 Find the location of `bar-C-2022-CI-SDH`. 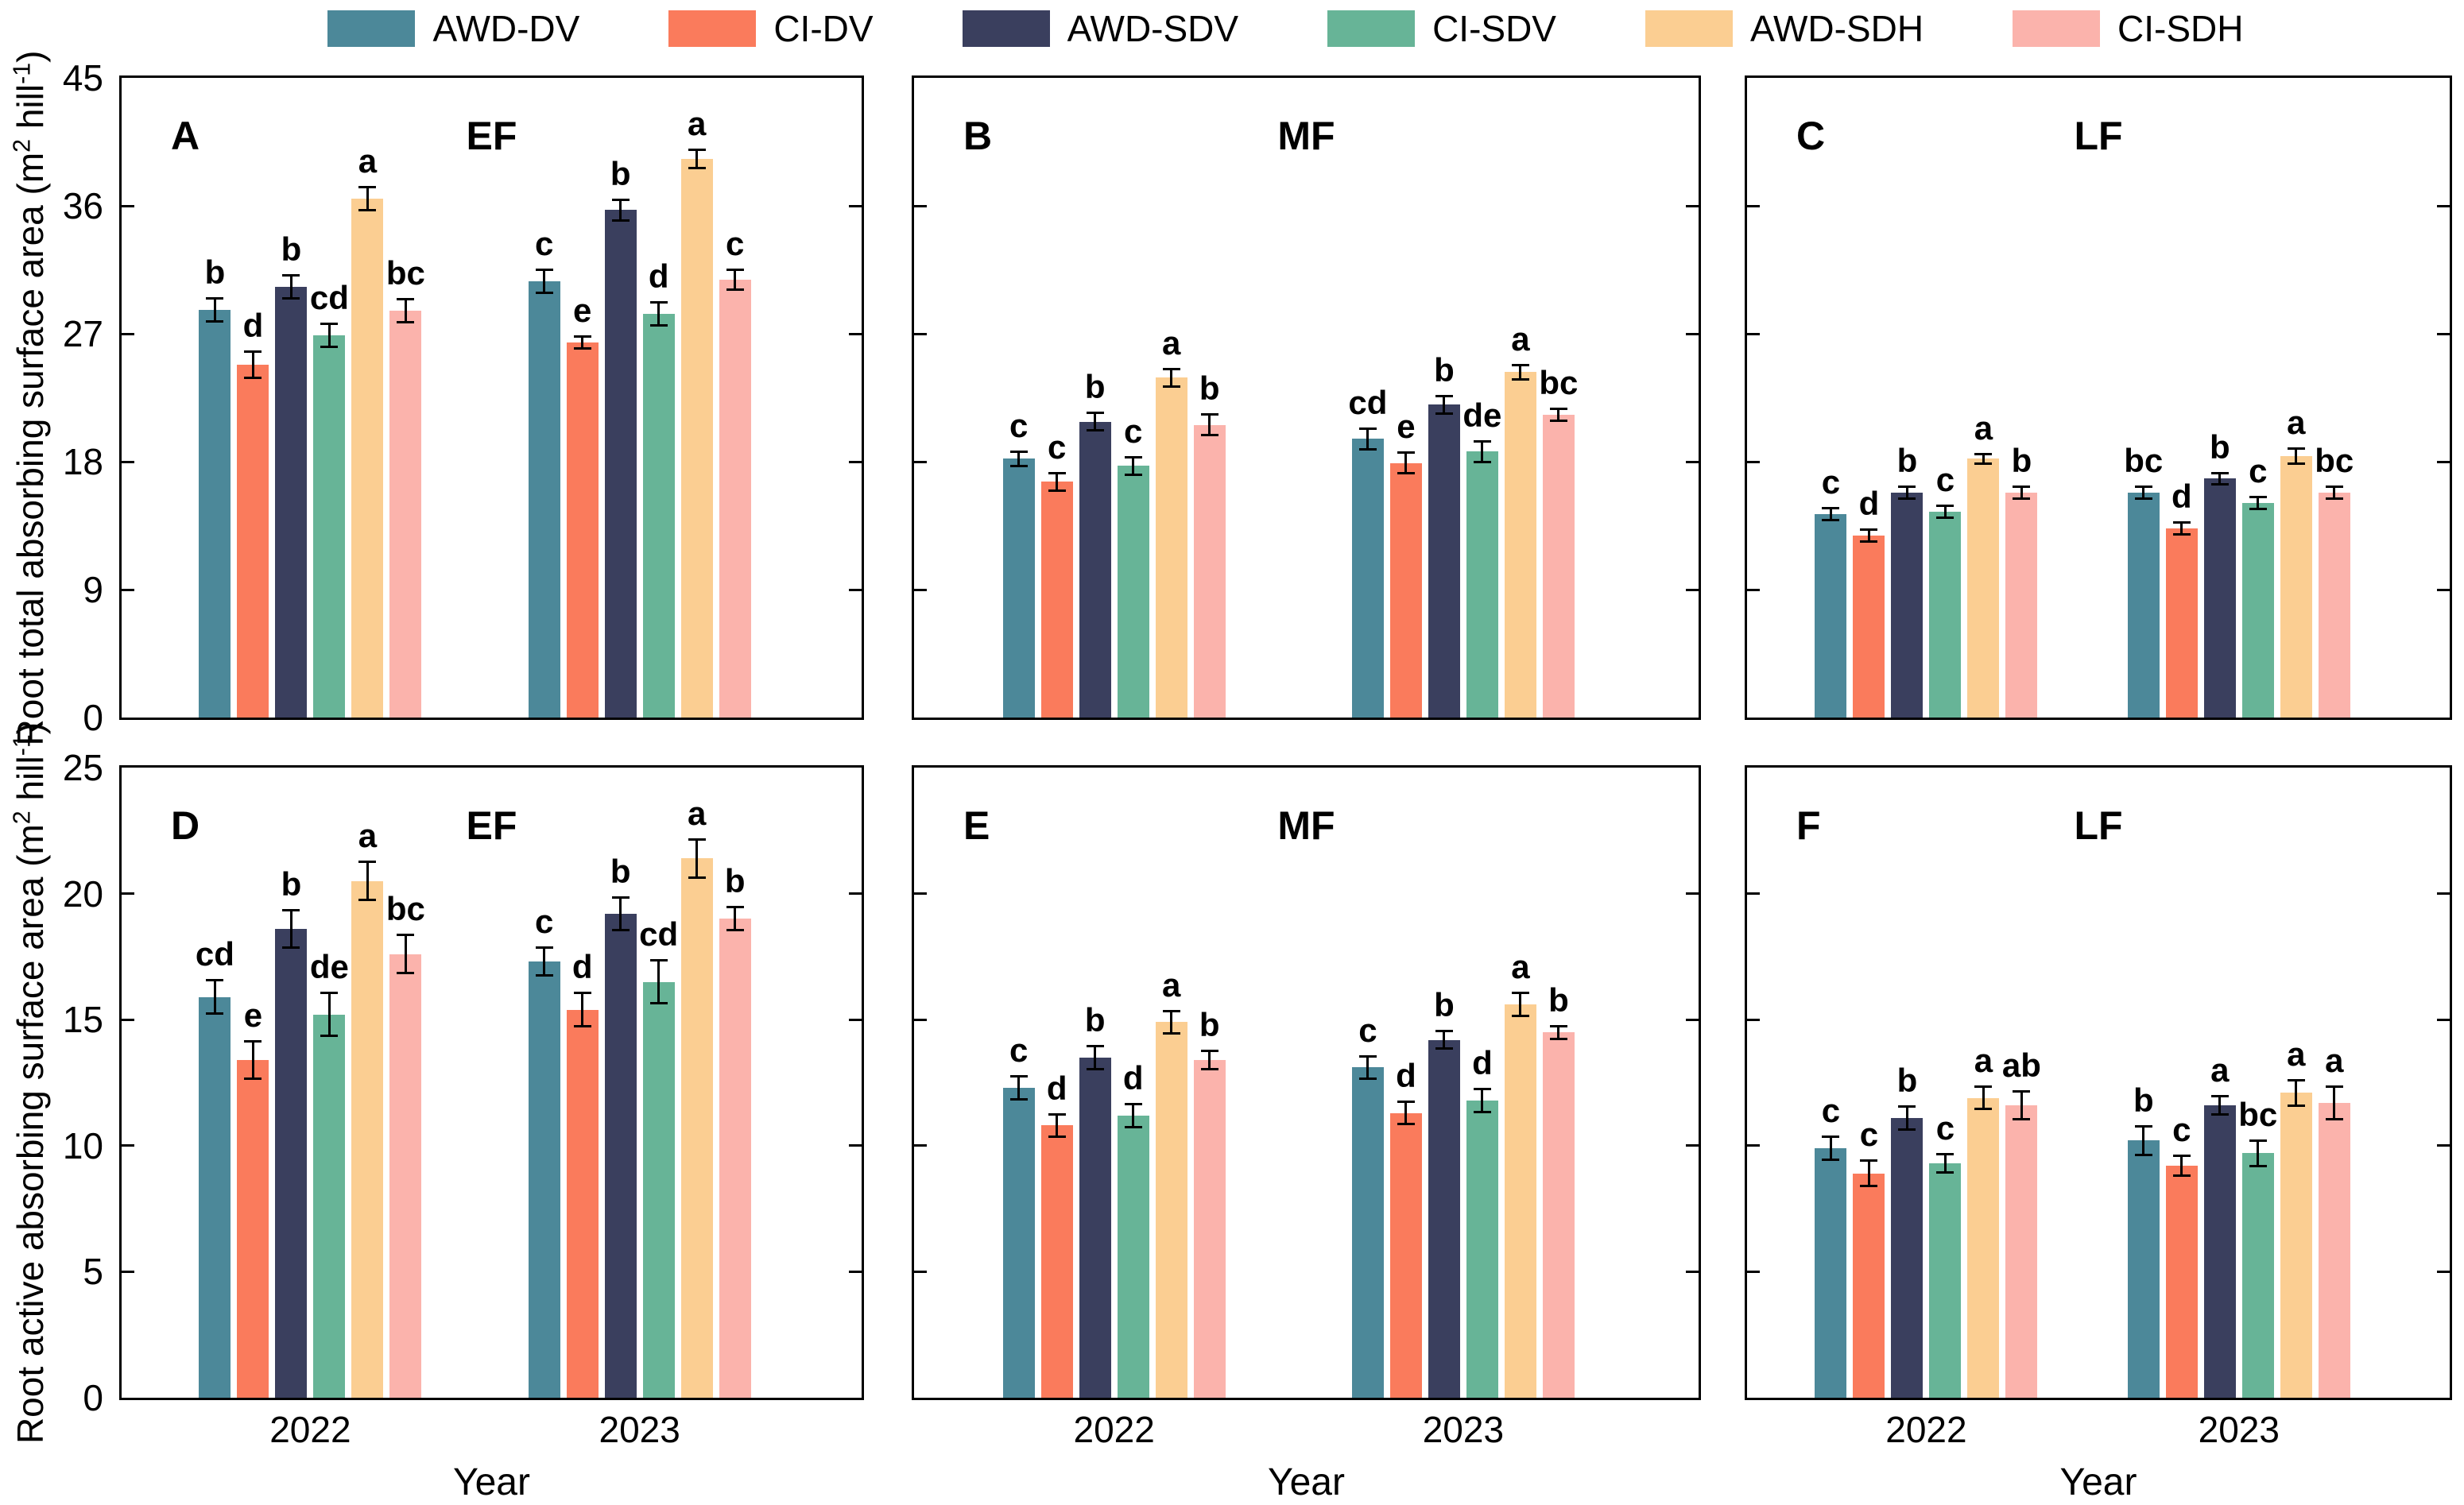

bar-C-2022-CI-SDH is located at coordinates (2021, 605).